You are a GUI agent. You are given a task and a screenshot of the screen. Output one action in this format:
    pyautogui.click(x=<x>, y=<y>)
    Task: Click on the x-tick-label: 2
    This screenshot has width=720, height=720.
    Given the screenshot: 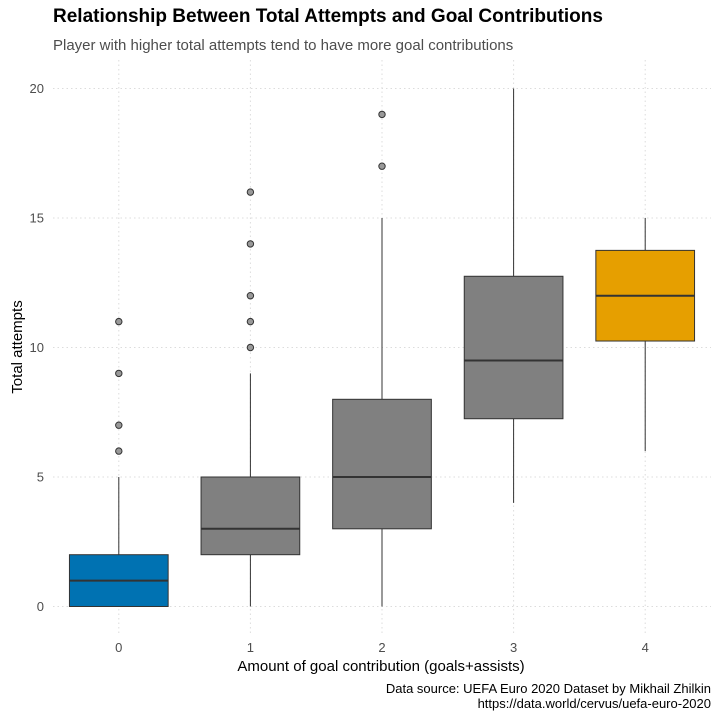 What is the action you would take?
    pyautogui.click(x=381, y=647)
    